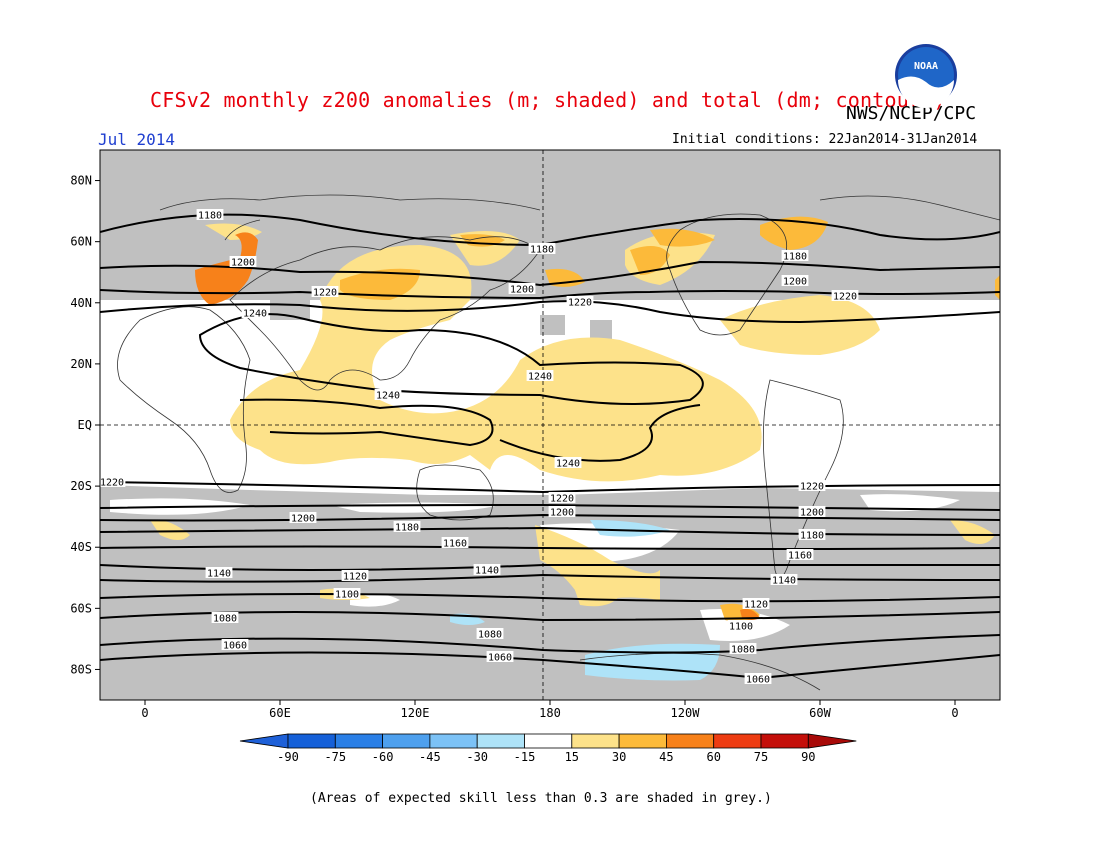 The width and height of the screenshot is (1100, 850). I want to click on latitude-axis: 80N 60N 40N 20N EQ 20S 40S 60S 80S, so click(85, 425).